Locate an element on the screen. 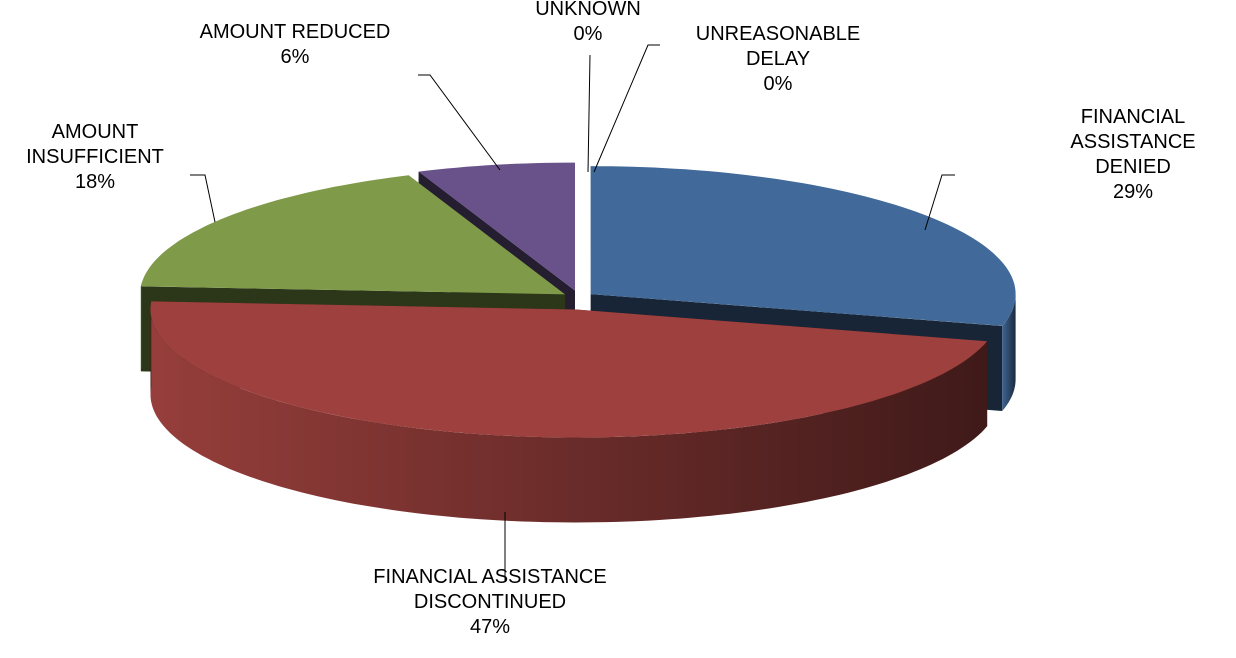 The width and height of the screenshot is (1236, 658). slice-label: AMOUNT INSUFFICIENT 18% is located at coordinates (95, 157).